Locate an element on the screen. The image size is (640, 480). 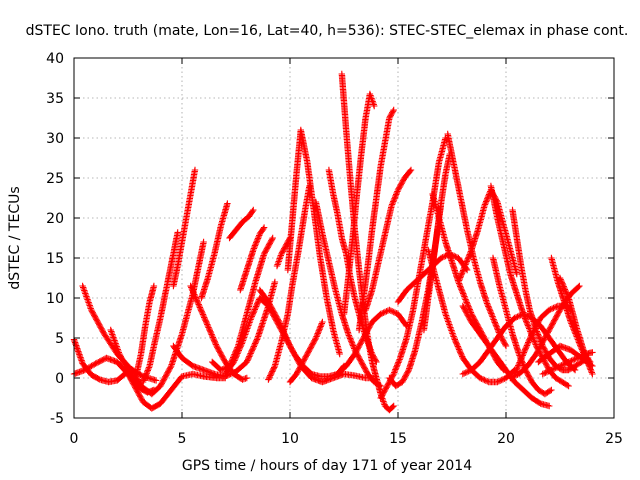
x-tick-label: 20 is located at coordinates (506, 439).